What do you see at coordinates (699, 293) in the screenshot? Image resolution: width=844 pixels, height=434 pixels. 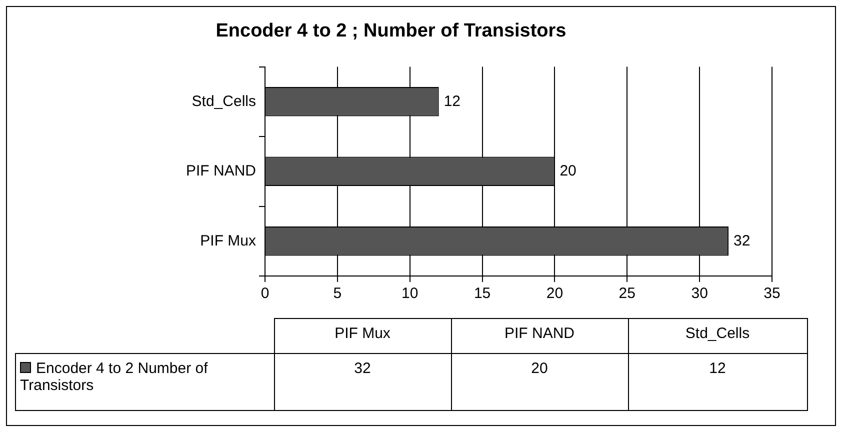 I see `x-tick-label: 30` at bounding box center [699, 293].